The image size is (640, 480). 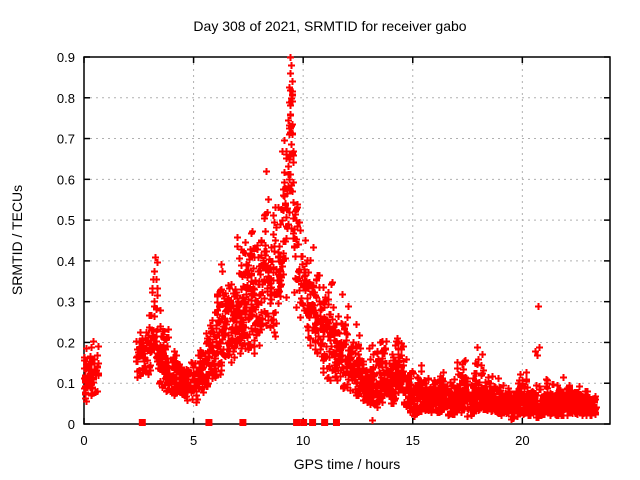 What do you see at coordinates (66, 261) in the screenshot?
I see `y-tick-label: 0.4` at bounding box center [66, 261].